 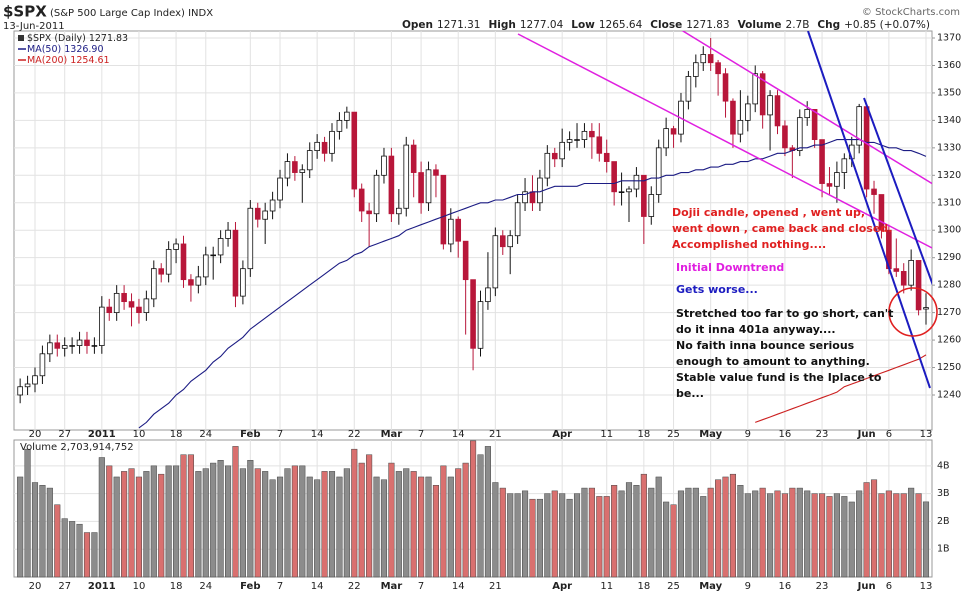 I want to click on x-tick-label: Mar, so click(x=392, y=434).